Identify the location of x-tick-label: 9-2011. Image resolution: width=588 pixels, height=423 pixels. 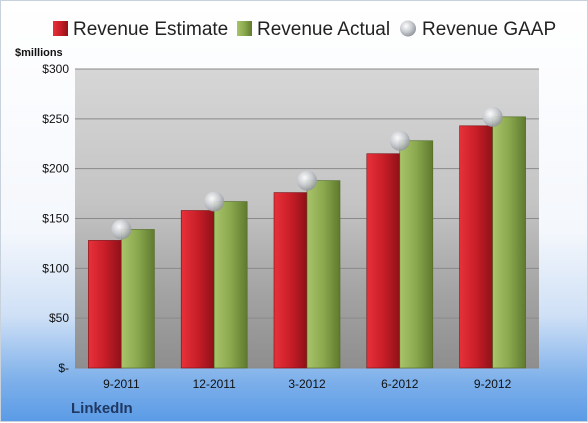
(121, 384).